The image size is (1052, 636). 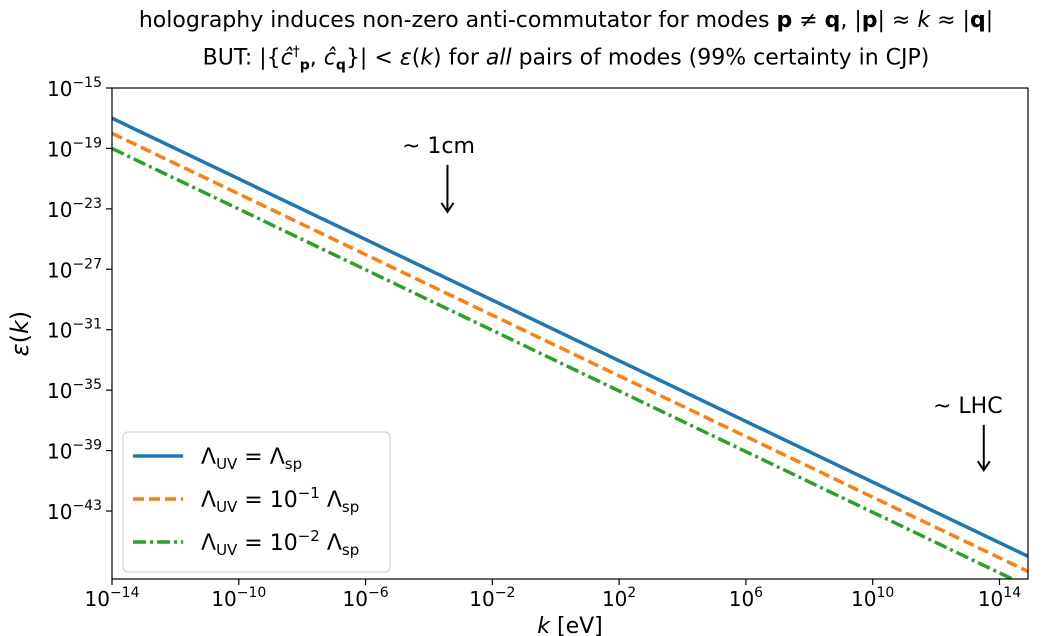 I want to click on y-tick-label: 10−31, so click(x=74, y=330).